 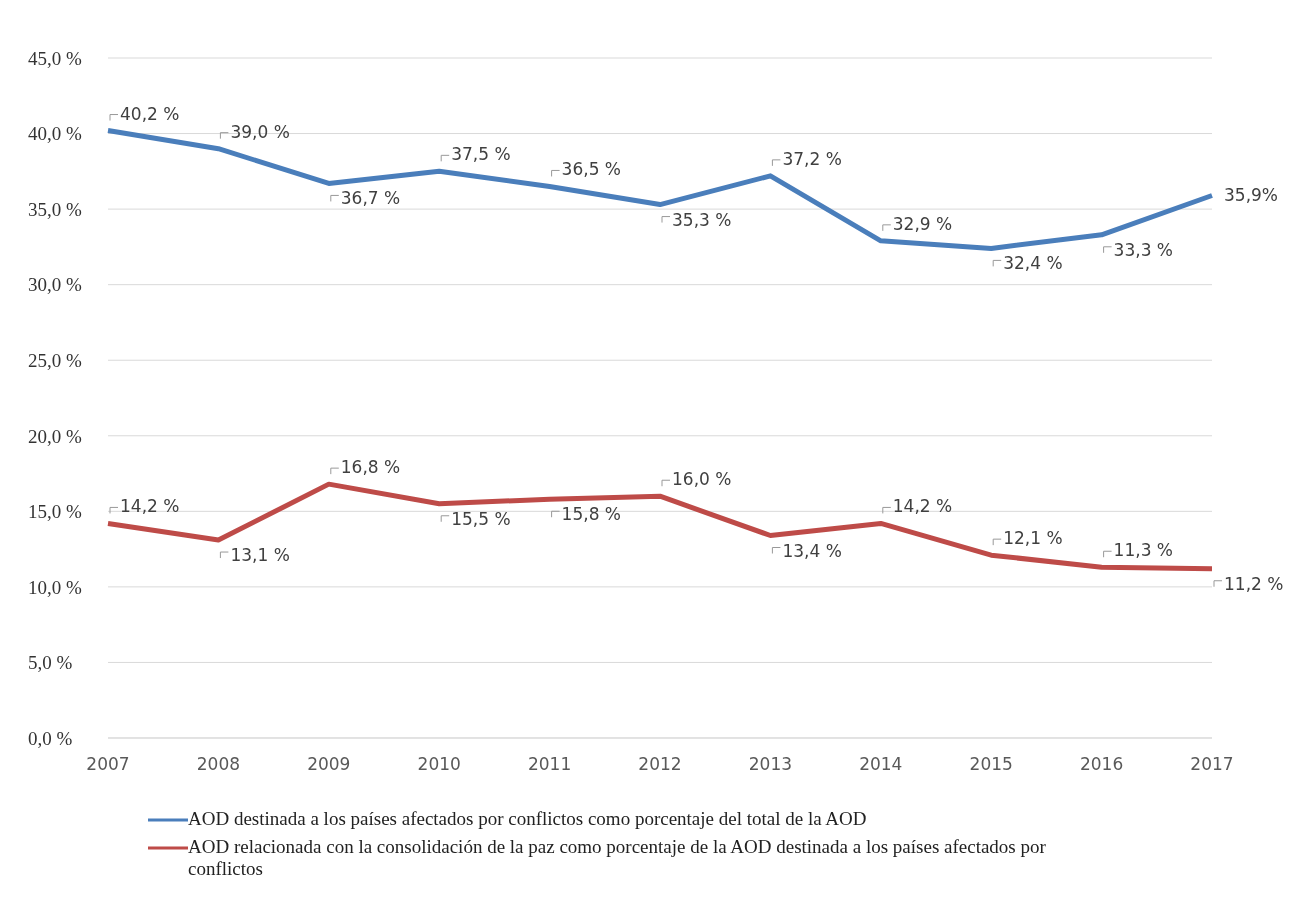 I want to click on data-label: 39,0 %, so click(x=260, y=131).